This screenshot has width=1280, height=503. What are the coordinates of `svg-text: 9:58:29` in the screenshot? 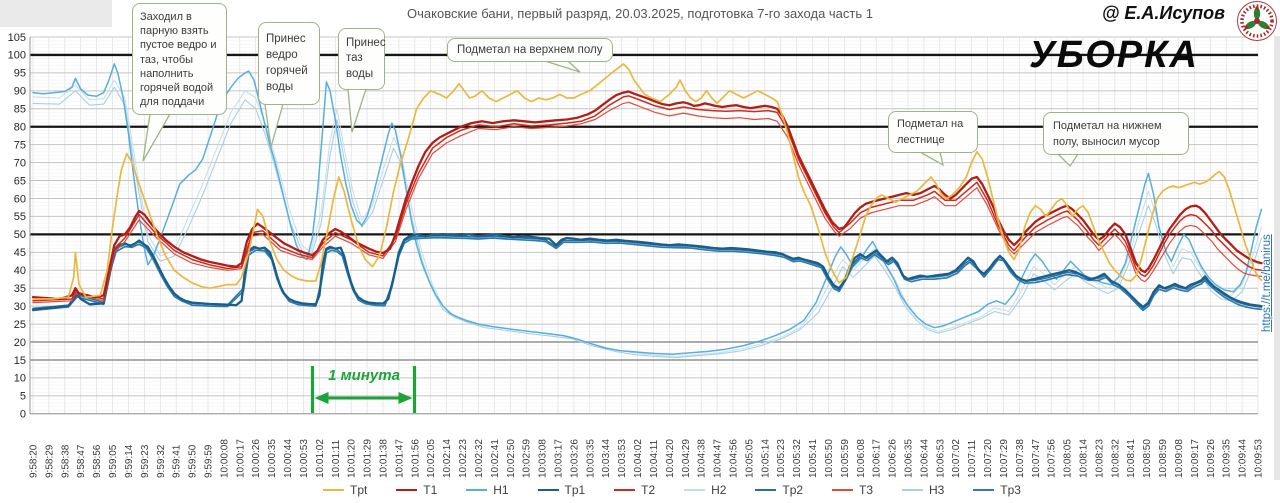 It's located at (49, 461).